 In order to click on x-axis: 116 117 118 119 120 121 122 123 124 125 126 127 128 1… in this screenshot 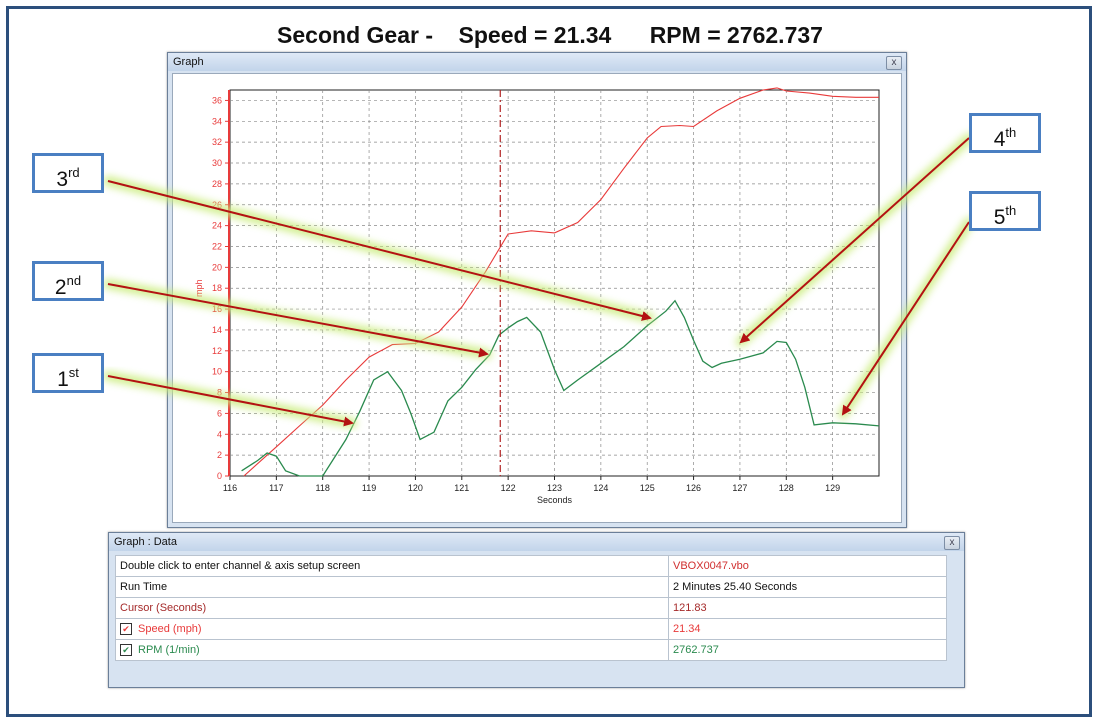, I will do `click(531, 484)`.